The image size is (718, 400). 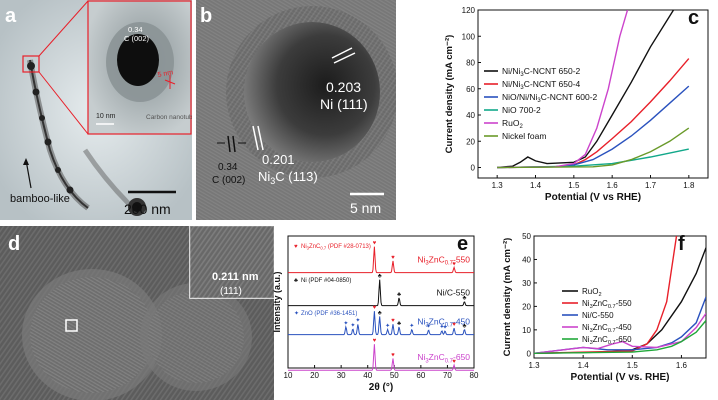 I want to click on x-tick-label: 20, so click(x=314, y=375).